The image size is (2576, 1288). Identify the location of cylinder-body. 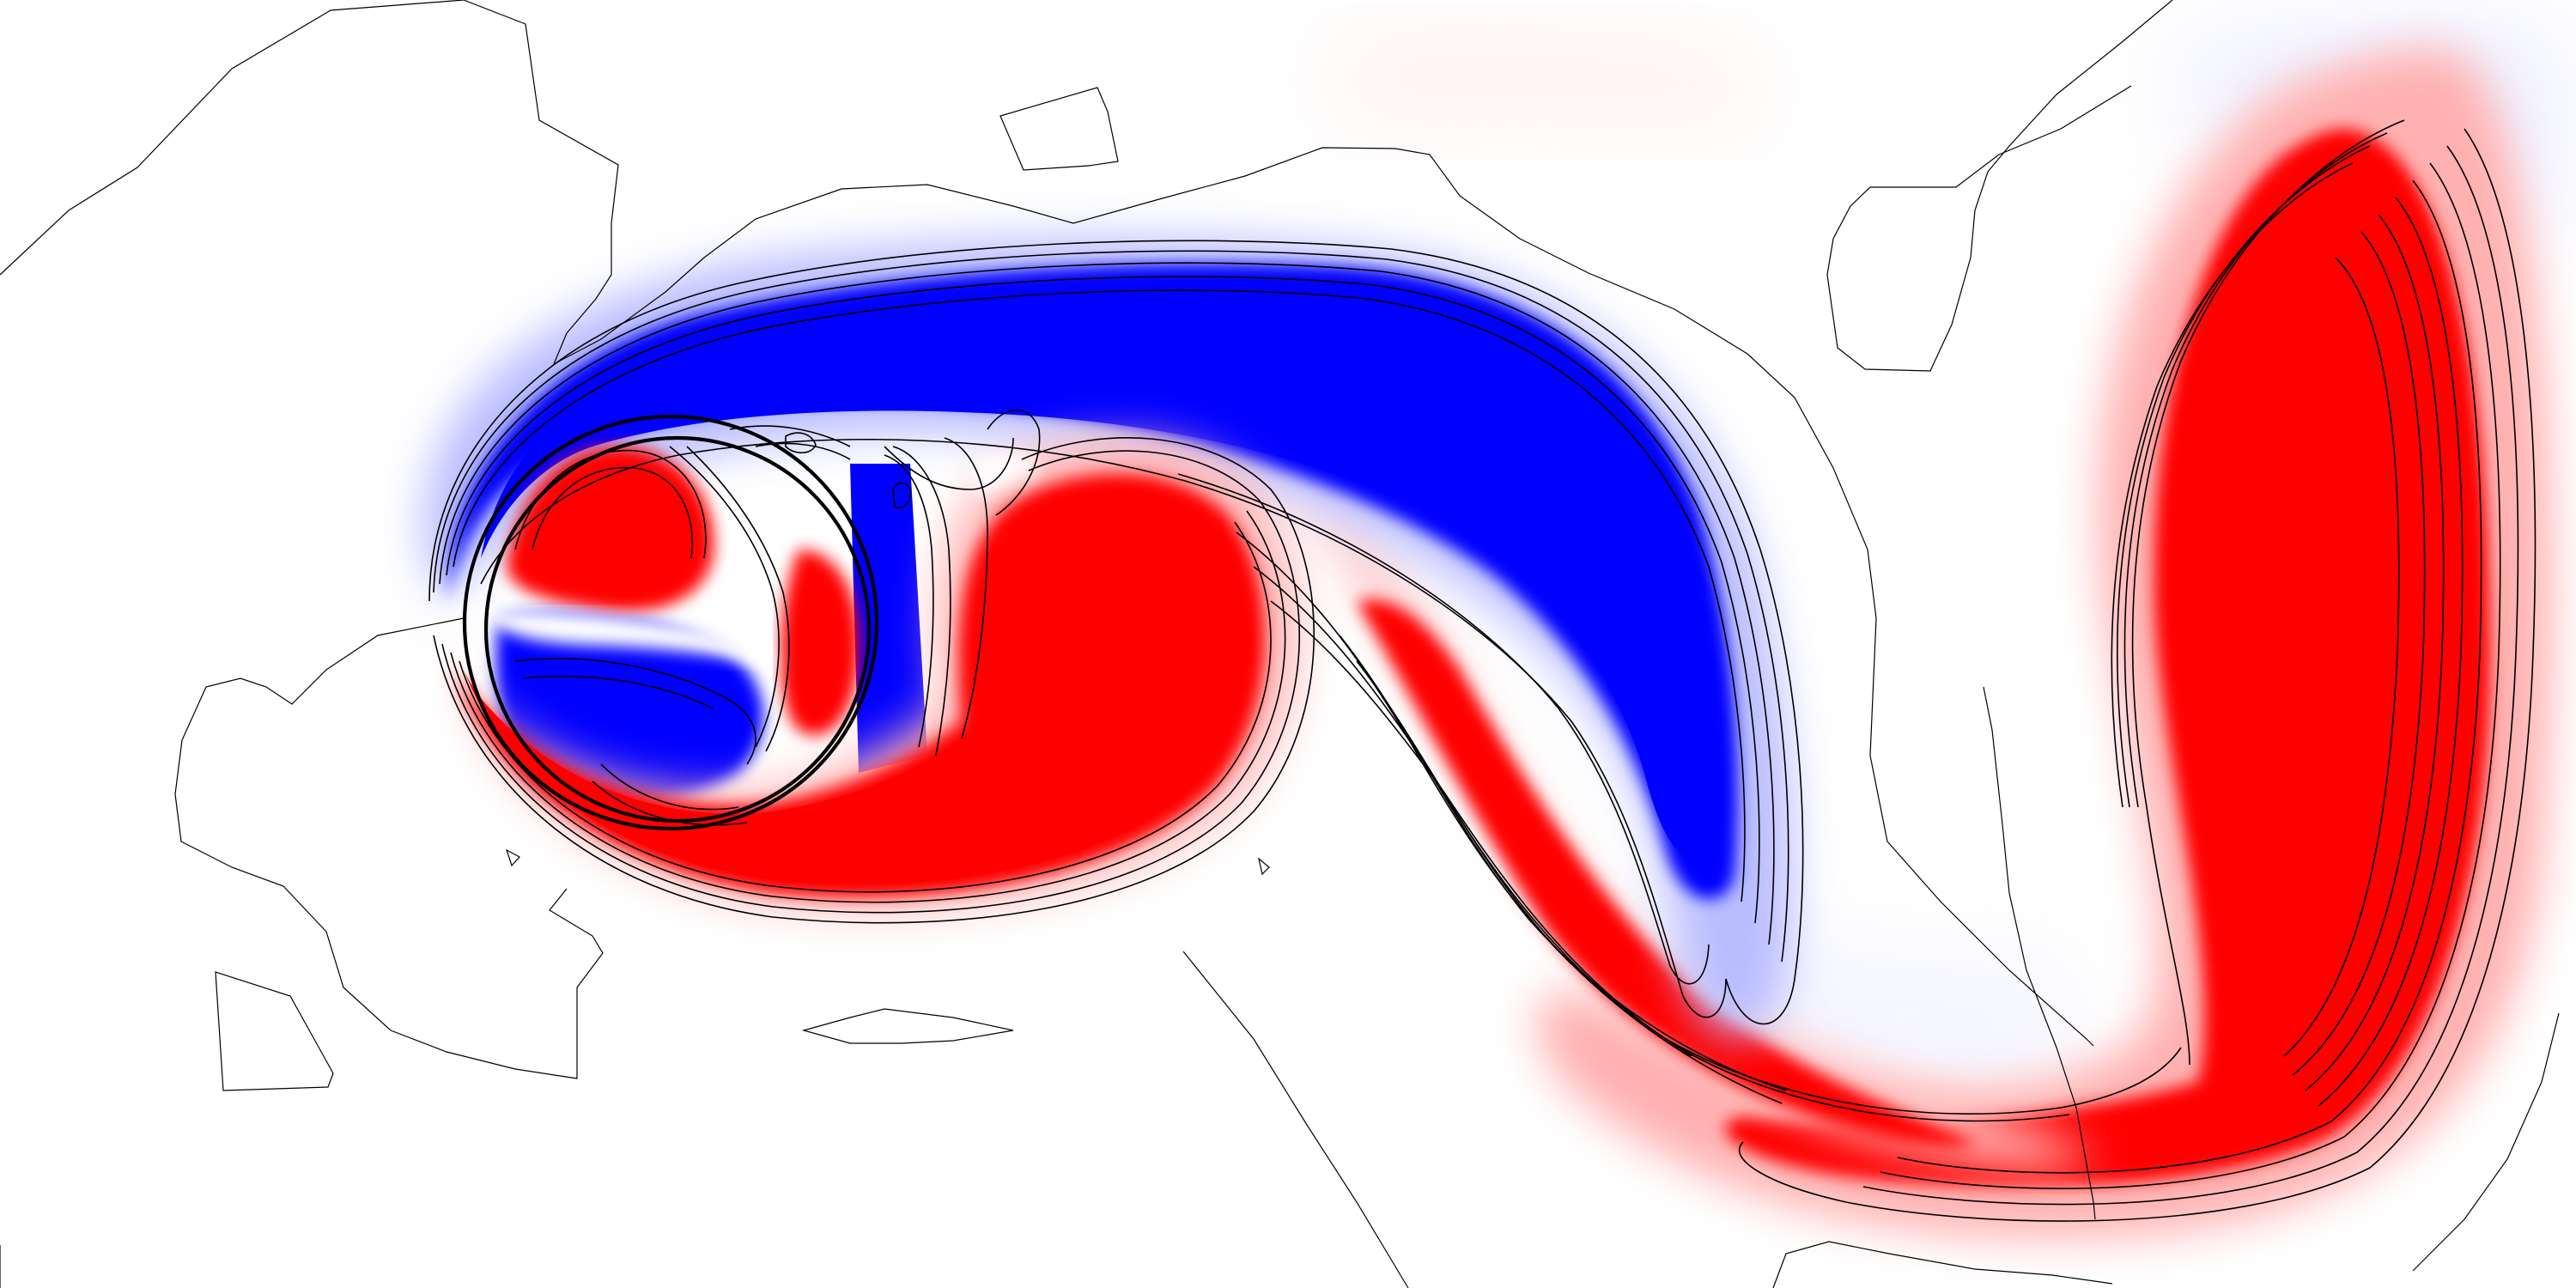
(671, 622).